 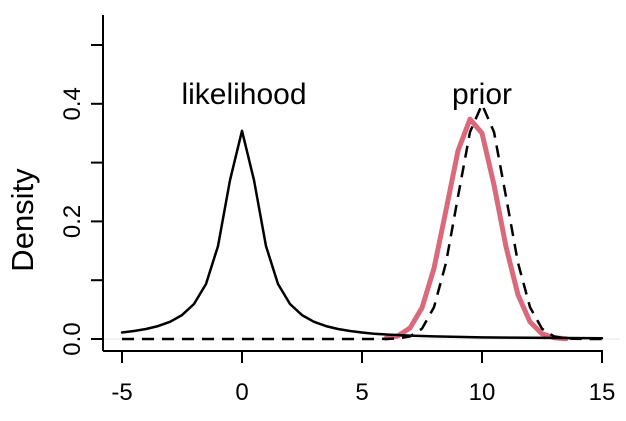 What do you see at coordinates (482, 392) in the screenshot?
I see `x-tick-label: 10` at bounding box center [482, 392].